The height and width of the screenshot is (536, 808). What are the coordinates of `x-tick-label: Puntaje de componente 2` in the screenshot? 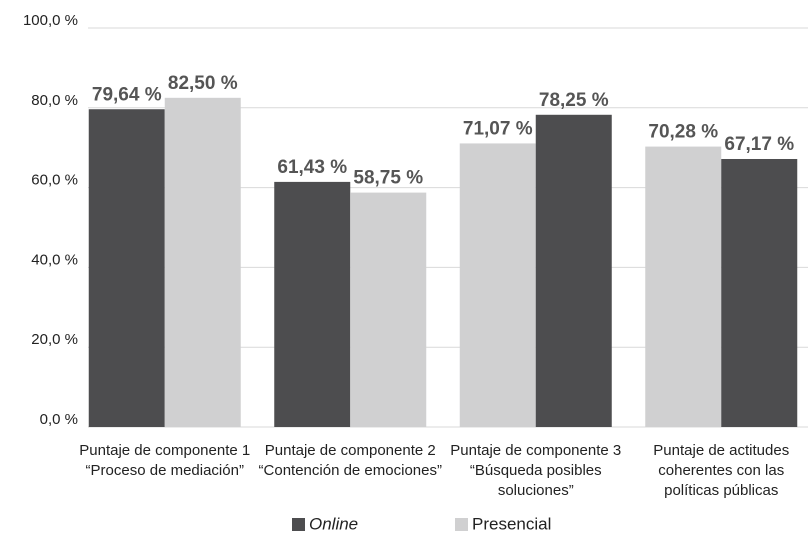 It's located at (350, 450).